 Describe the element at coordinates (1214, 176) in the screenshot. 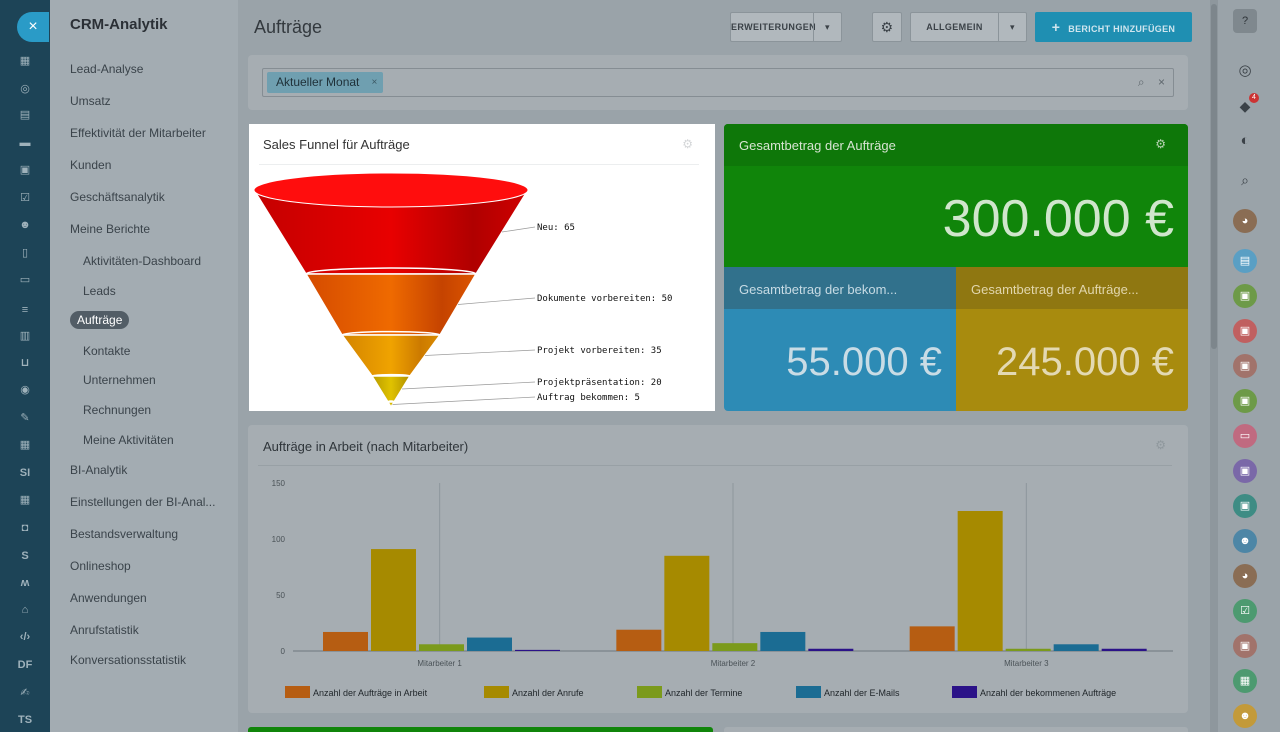

I see `scrollbar-thumb` at that location.